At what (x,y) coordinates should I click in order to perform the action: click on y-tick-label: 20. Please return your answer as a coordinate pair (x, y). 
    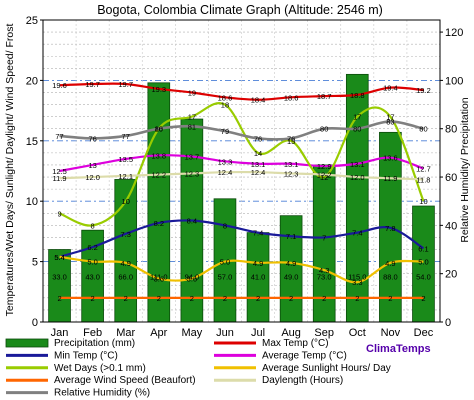
    Looking at the image, I should click on (32, 81).